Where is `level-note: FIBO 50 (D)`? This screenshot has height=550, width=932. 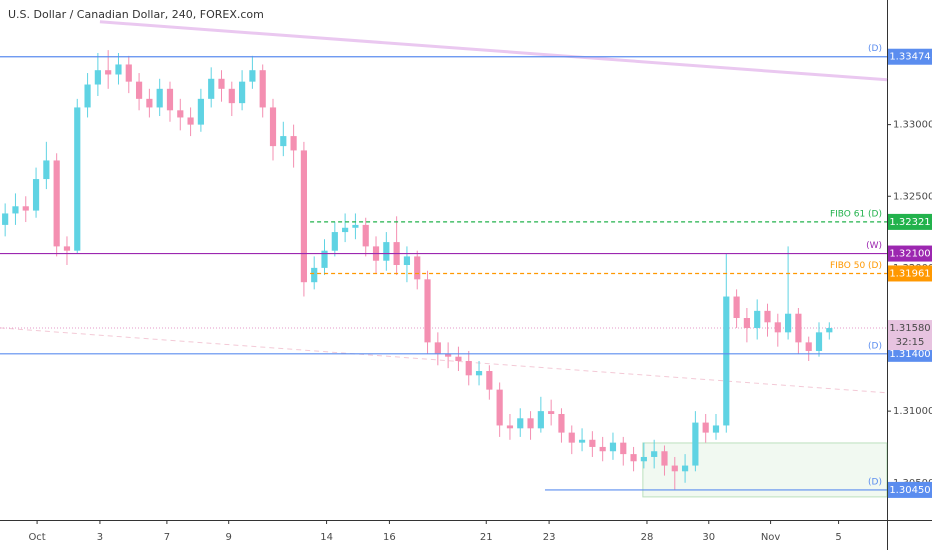
level-note: FIBO 50 (D) is located at coordinates (856, 266).